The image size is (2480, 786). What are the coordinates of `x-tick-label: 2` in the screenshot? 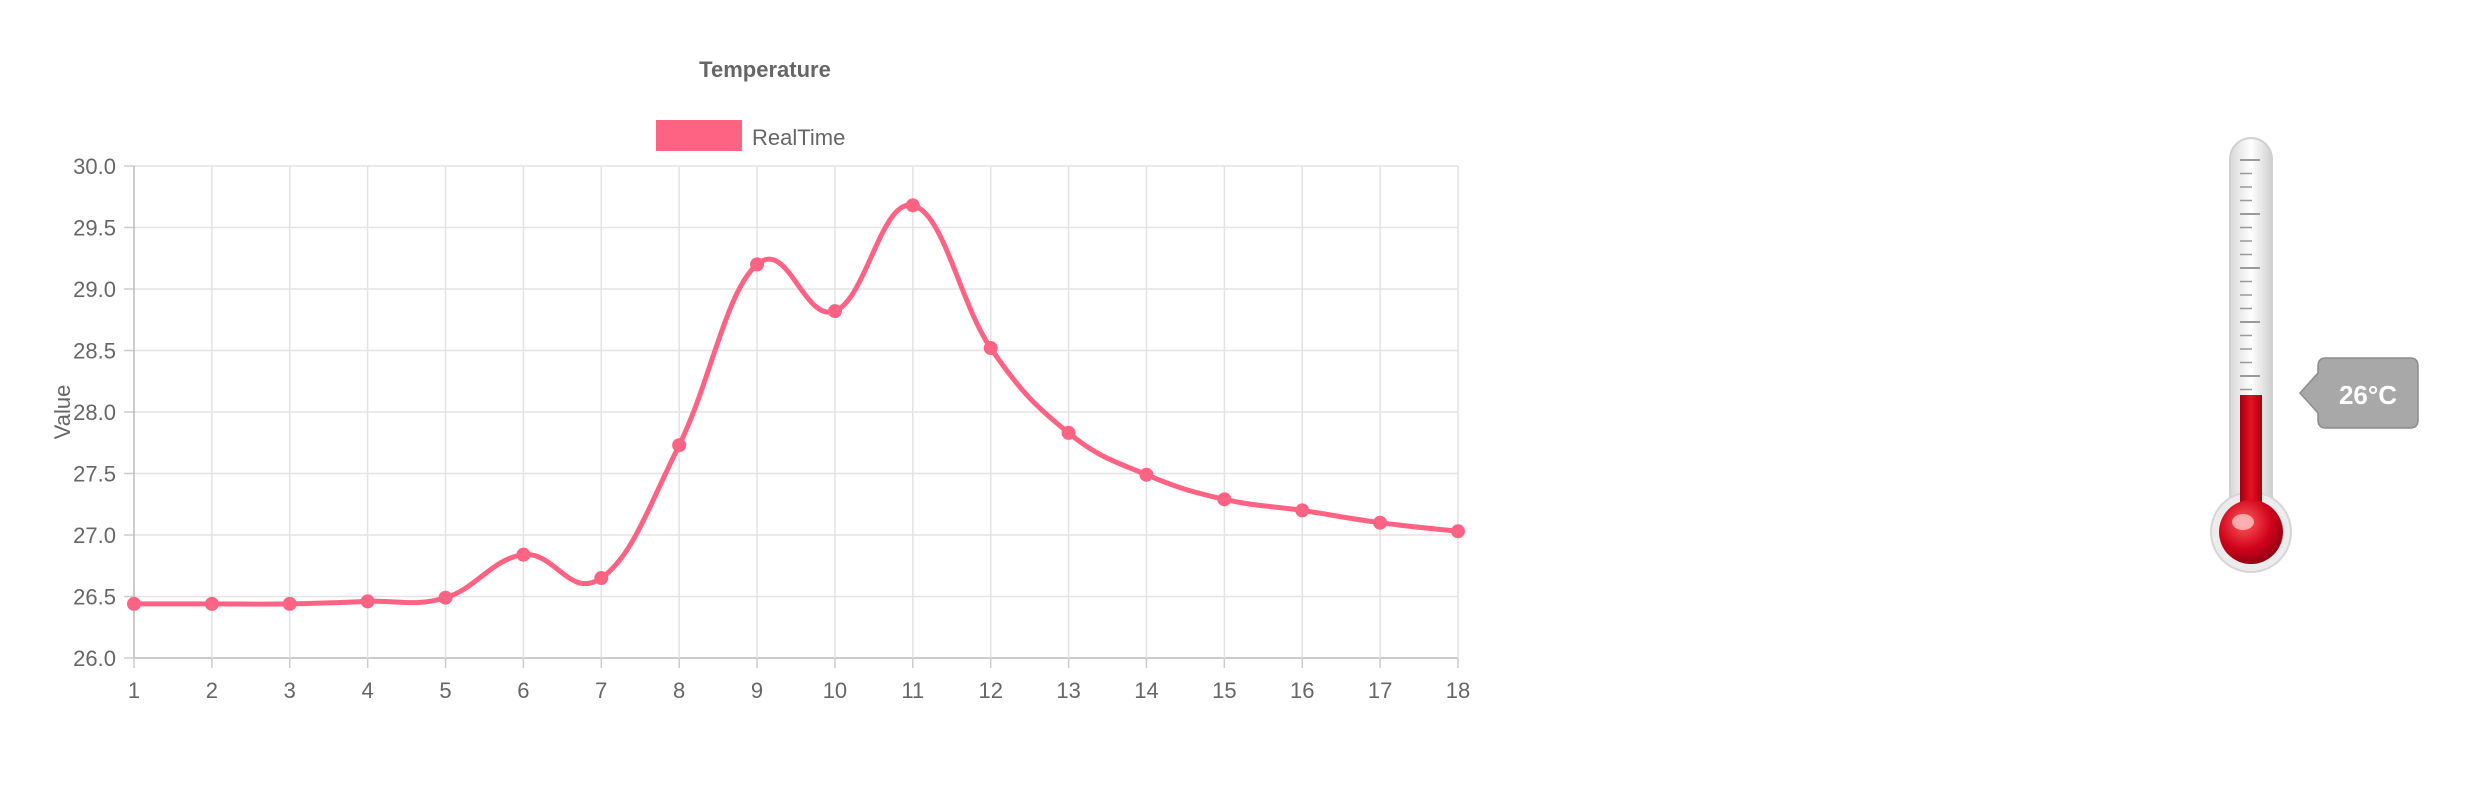 It's located at (212, 690).